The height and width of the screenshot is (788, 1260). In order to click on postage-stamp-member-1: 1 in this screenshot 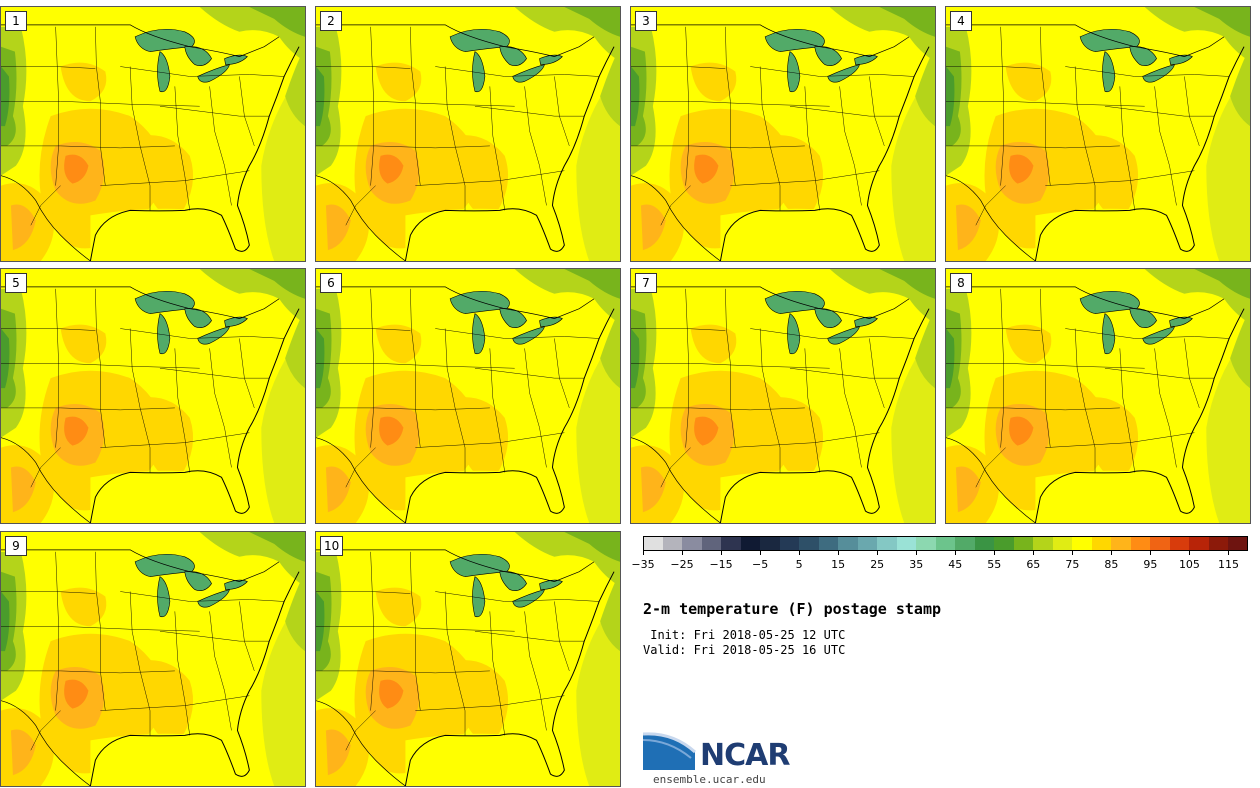, I will do `click(153, 134)`.